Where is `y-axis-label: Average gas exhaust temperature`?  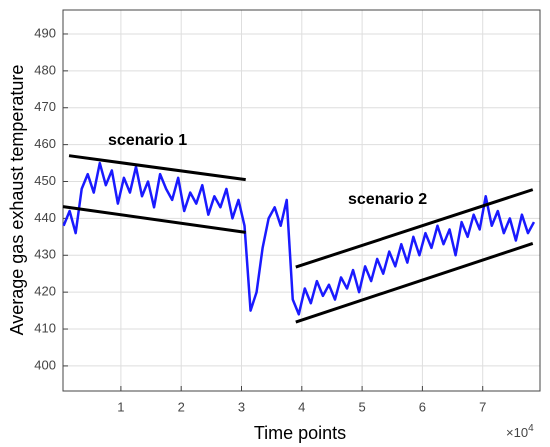
y-axis-label: Average gas exhaust temperature is located at coordinates (17, 200).